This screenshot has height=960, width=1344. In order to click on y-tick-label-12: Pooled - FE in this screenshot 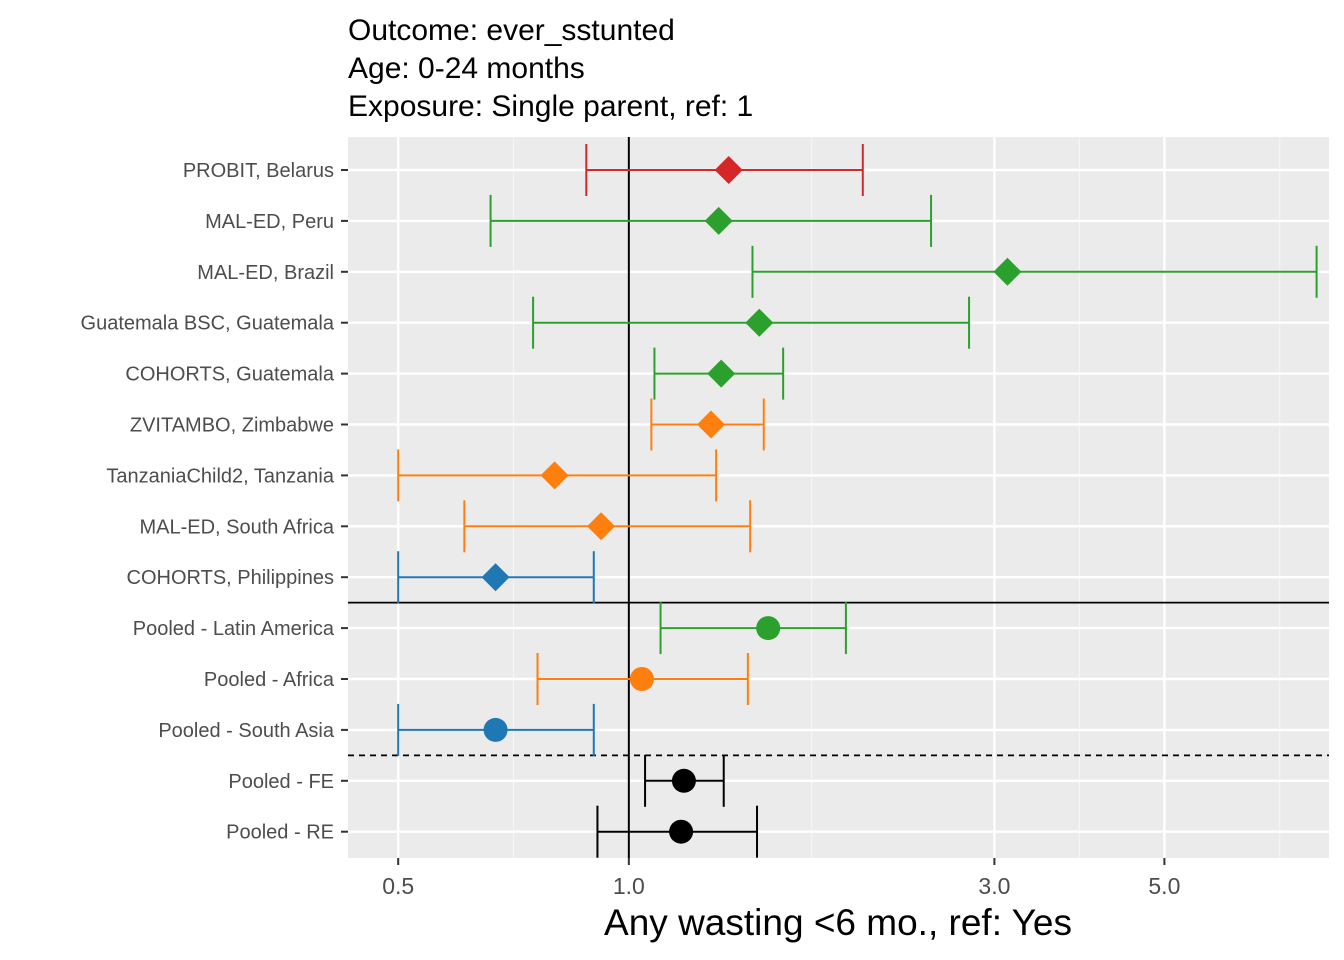, I will do `click(281, 782)`.